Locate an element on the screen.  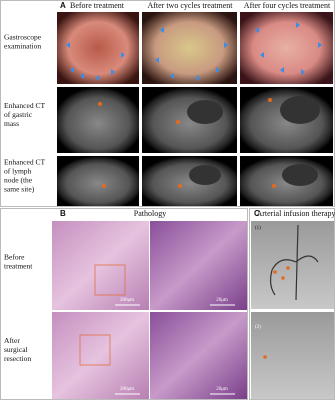
row-label: After surgical resection is located at coordinates (17, 349).